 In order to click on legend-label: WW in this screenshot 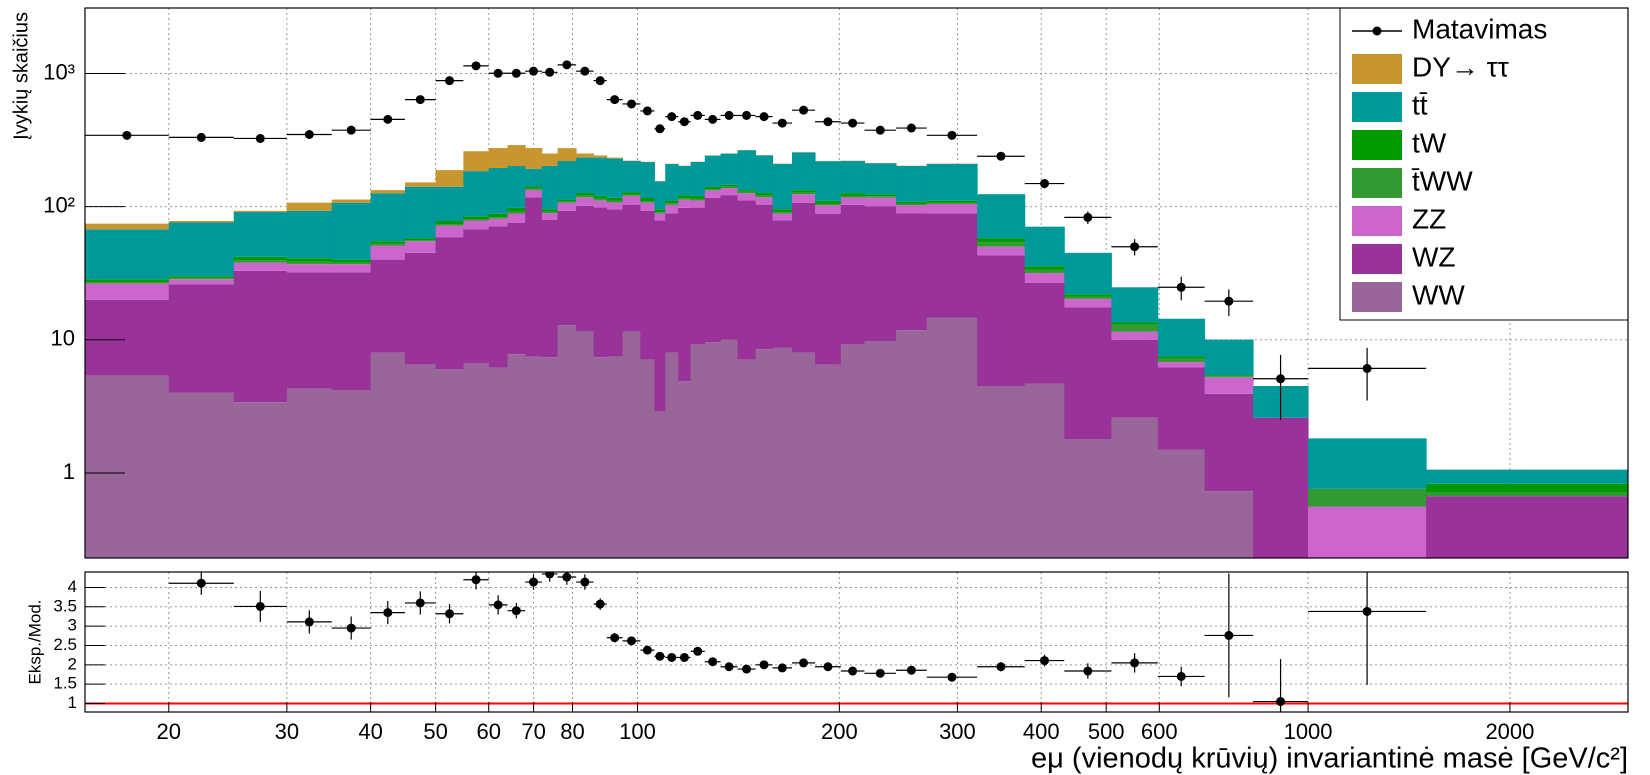, I will do `click(1438, 294)`.